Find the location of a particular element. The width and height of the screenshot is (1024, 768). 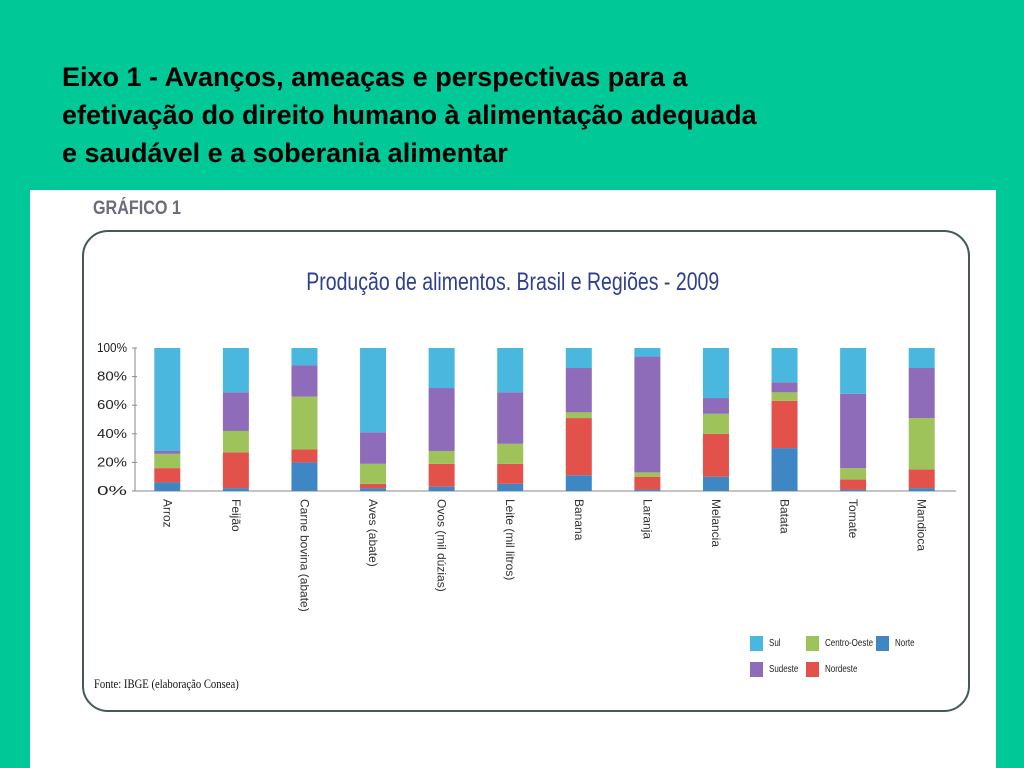

y-tick-label: 0% is located at coordinates (112, 490).